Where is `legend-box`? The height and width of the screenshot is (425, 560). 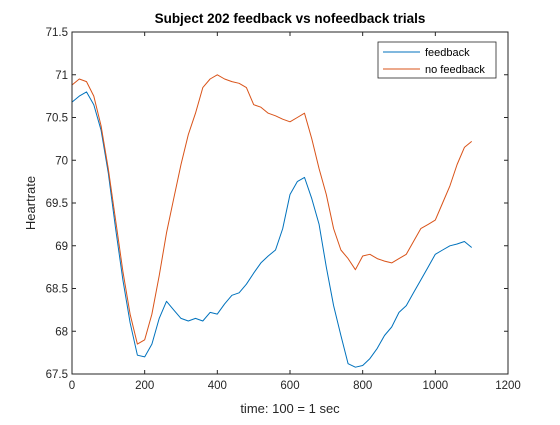
legend-box is located at coordinates (437, 60).